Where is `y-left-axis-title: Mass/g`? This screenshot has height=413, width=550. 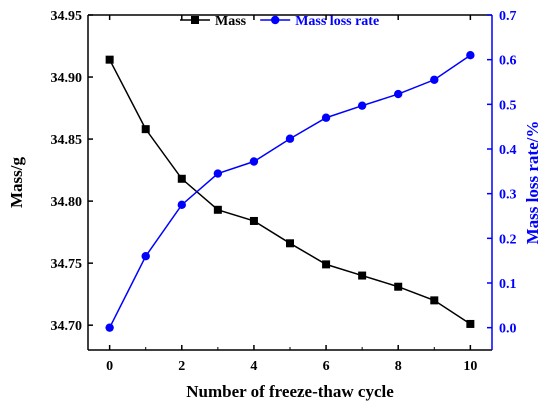
y-left-axis-title: Mass/g is located at coordinates (16, 183).